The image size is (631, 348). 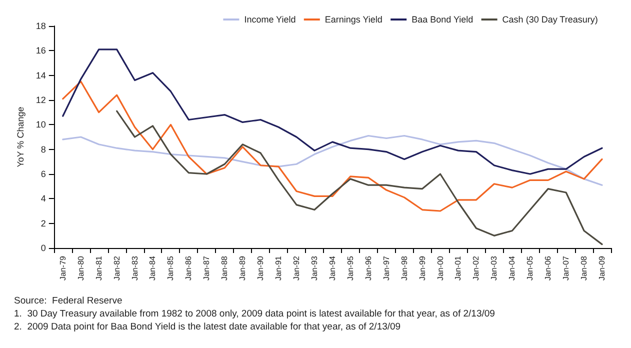 I want to click on y-tick-label: 8, so click(x=43, y=149).